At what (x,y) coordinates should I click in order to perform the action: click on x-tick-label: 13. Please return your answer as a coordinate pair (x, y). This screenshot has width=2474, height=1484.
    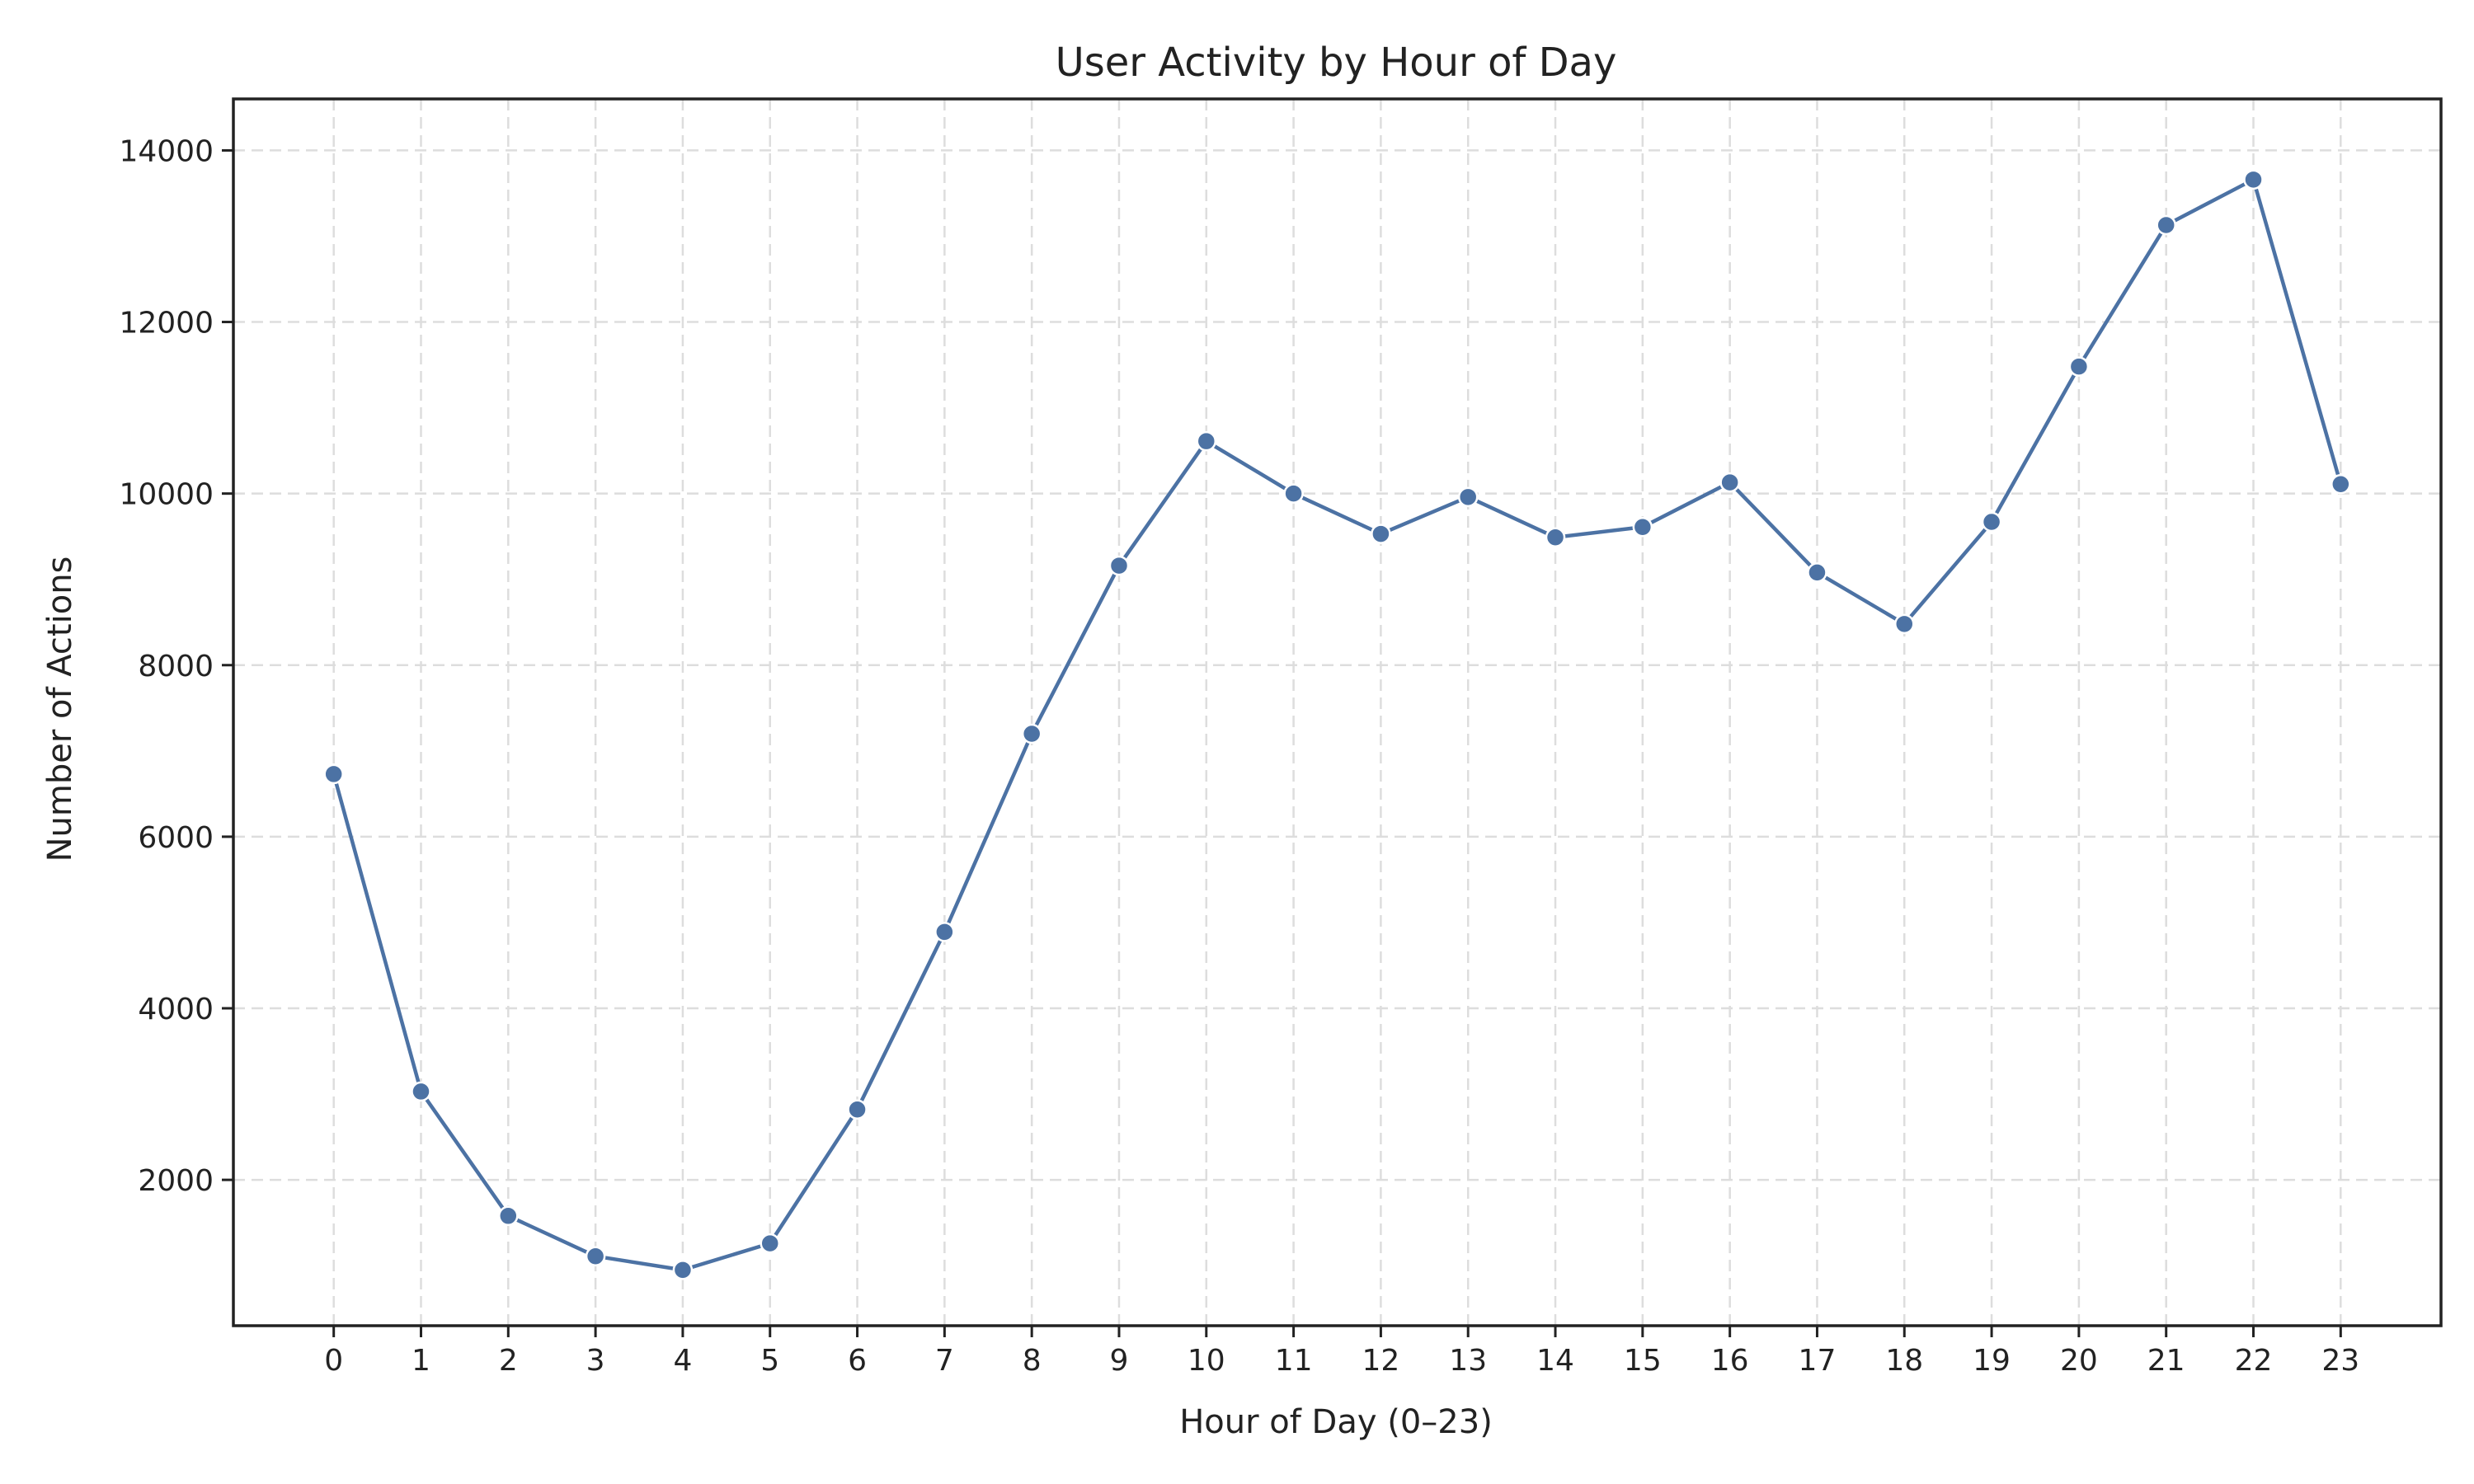
    Looking at the image, I should click on (1468, 1361).